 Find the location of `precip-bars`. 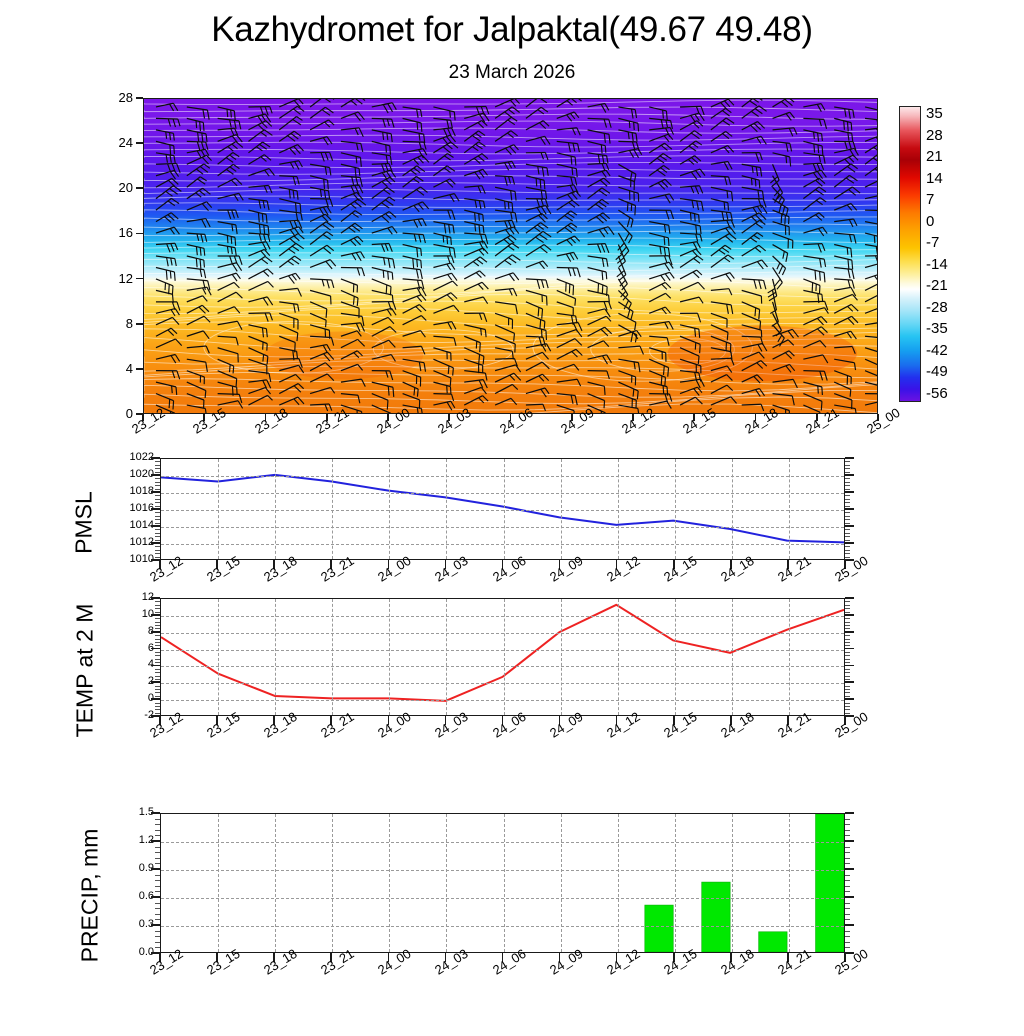

precip-bars is located at coordinates (502, 883).